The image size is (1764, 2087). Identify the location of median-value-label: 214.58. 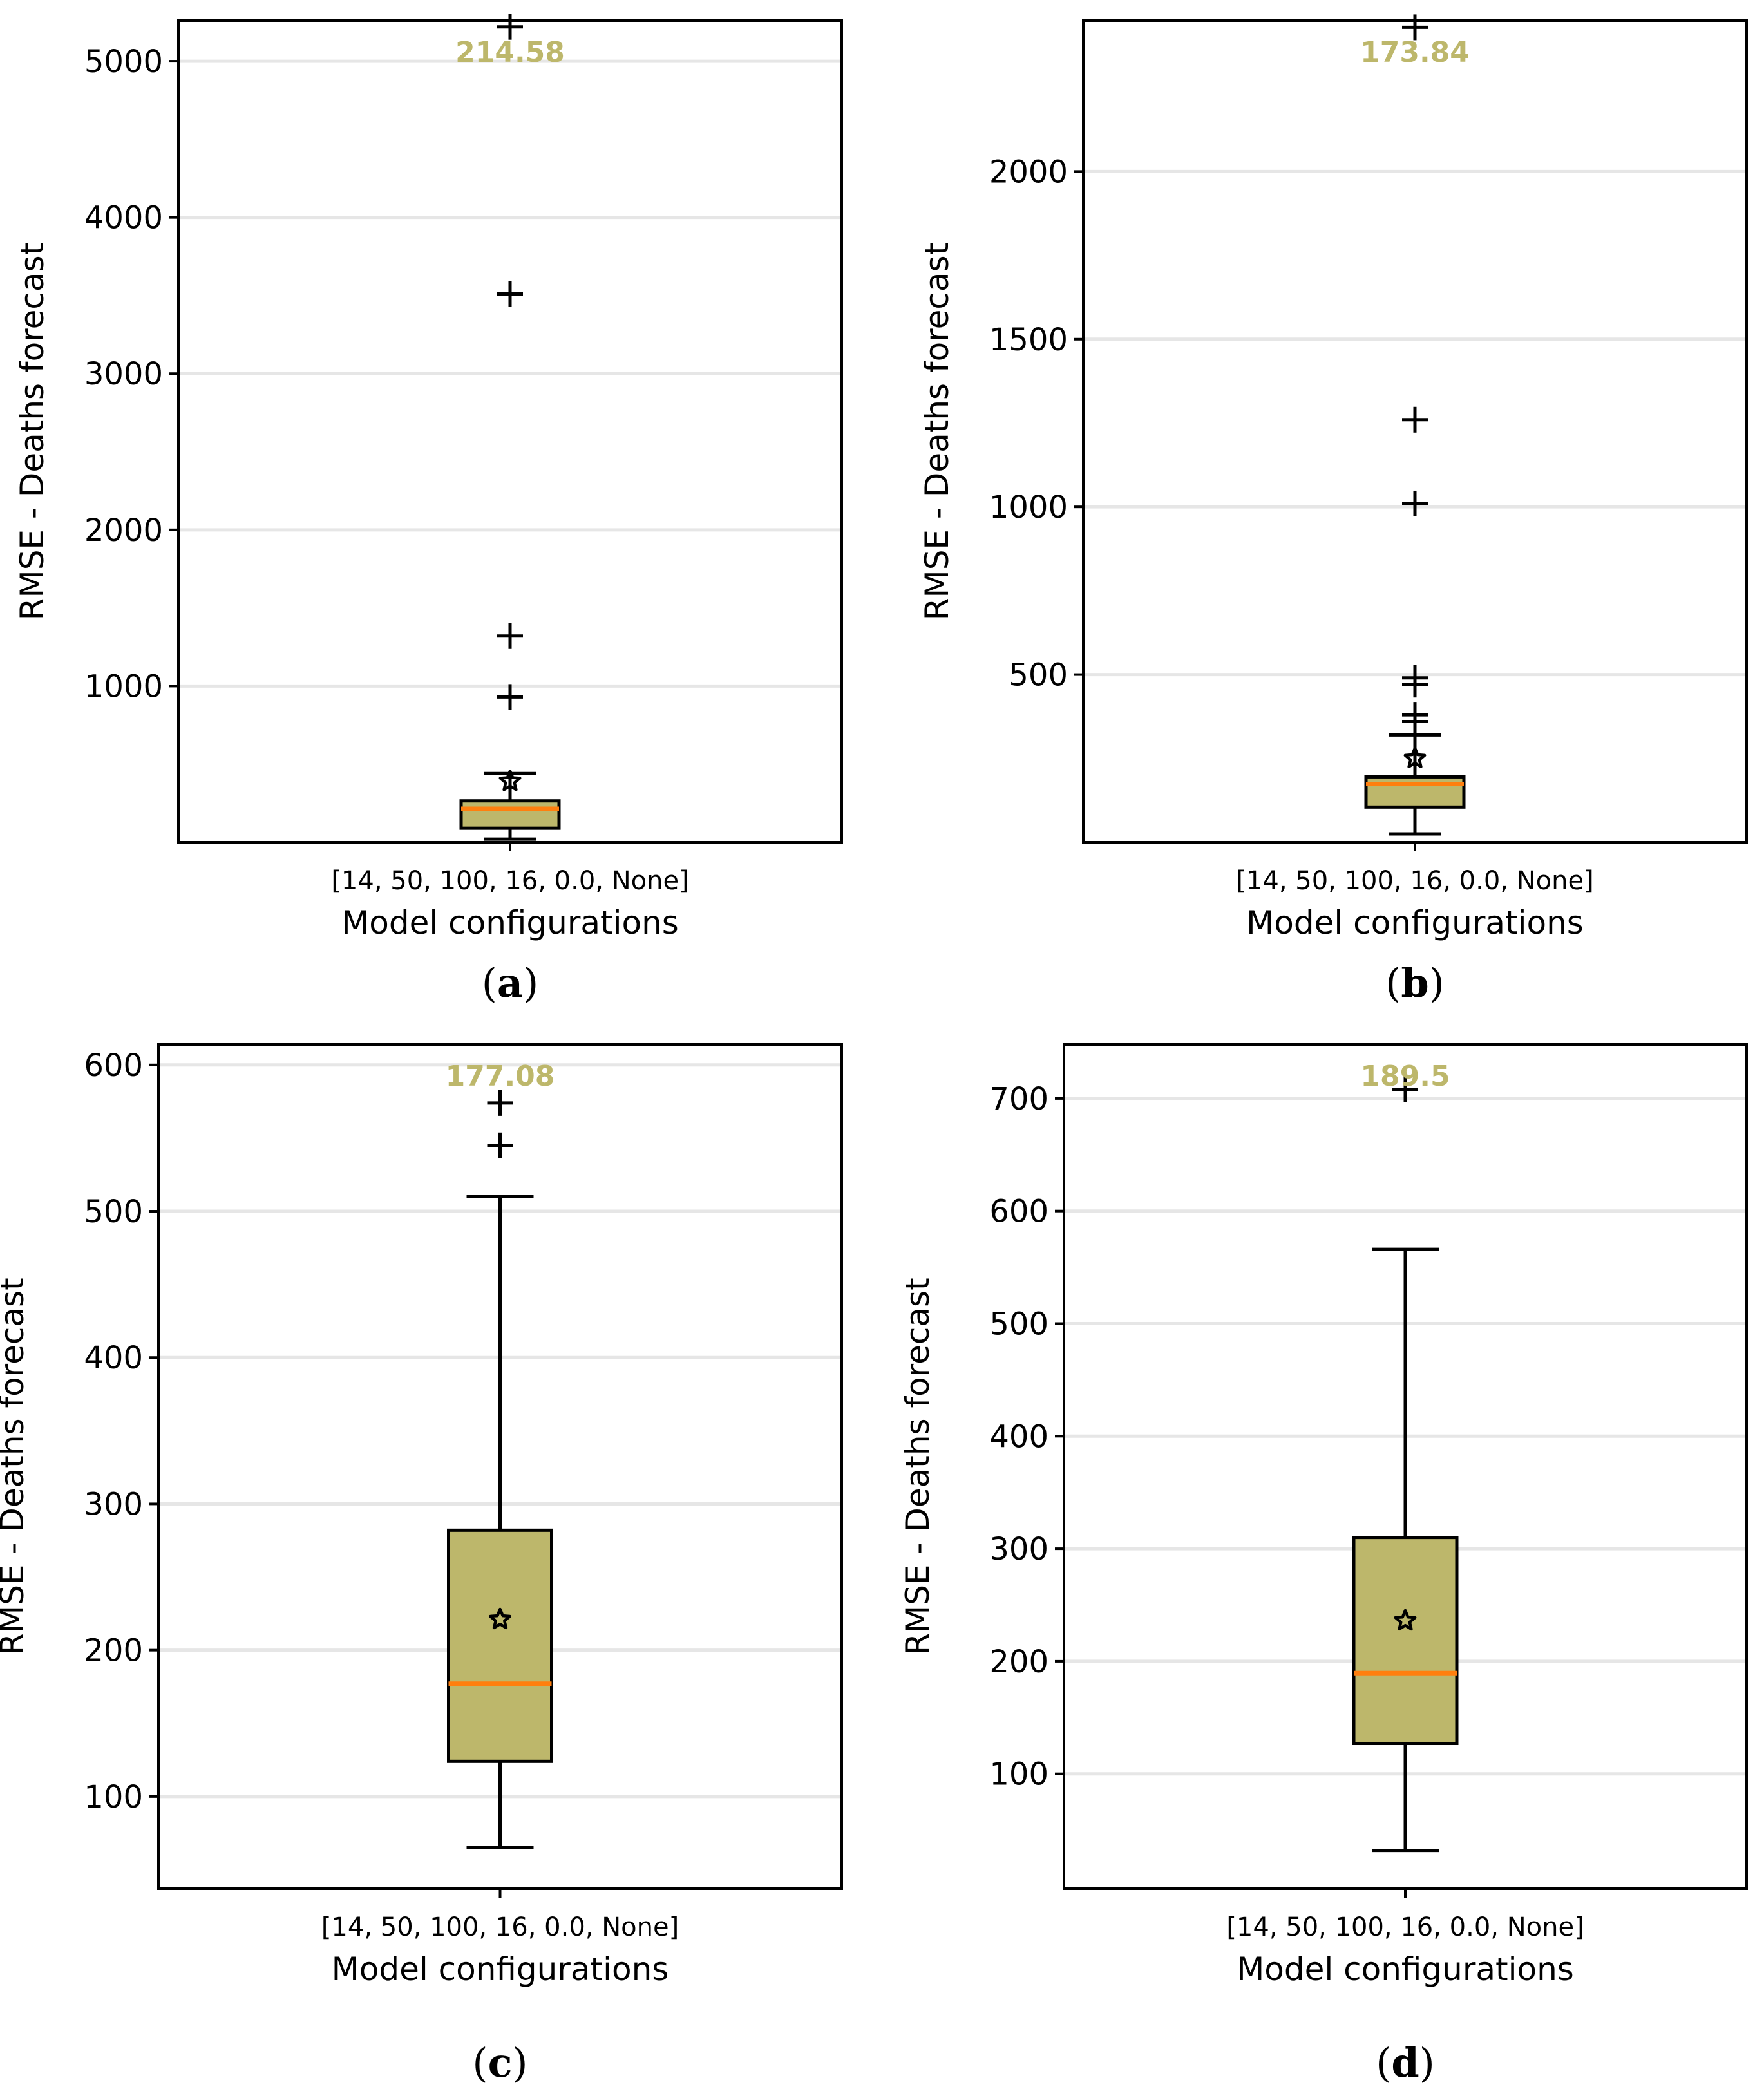
(510, 52).